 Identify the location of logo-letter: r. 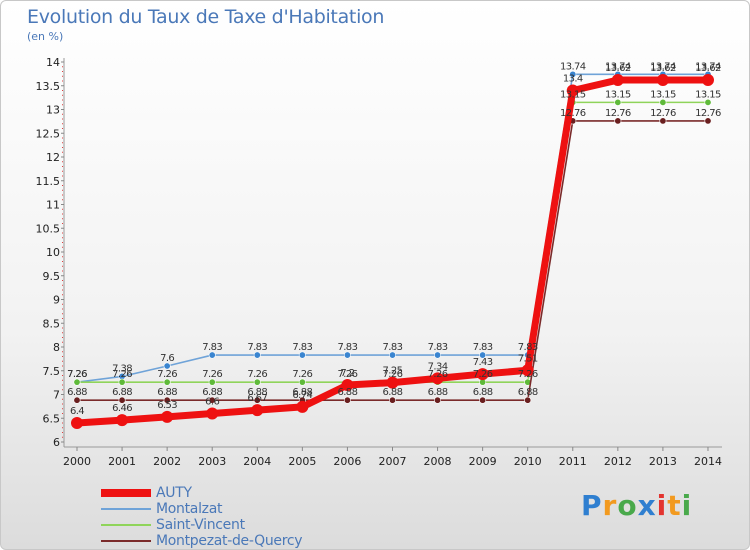
(610, 505).